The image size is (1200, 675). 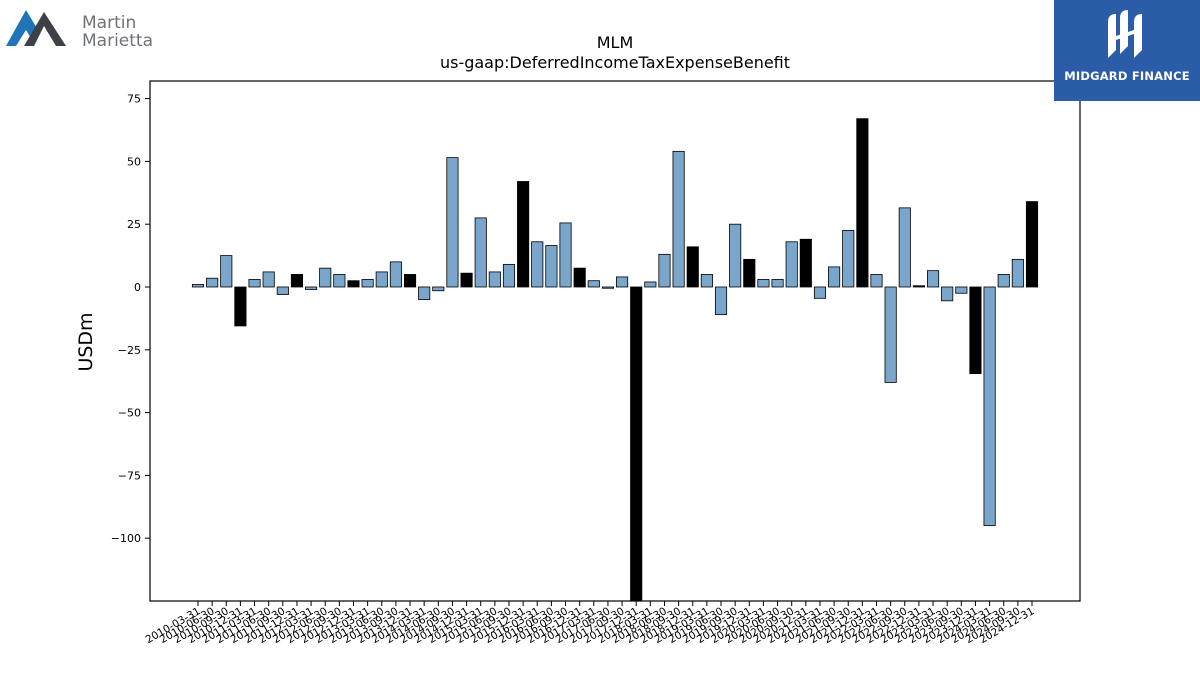 What do you see at coordinates (79, 27) in the screenshot?
I see `martin-marietta-logo: Martin Marietta` at bounding box center [79, 27].